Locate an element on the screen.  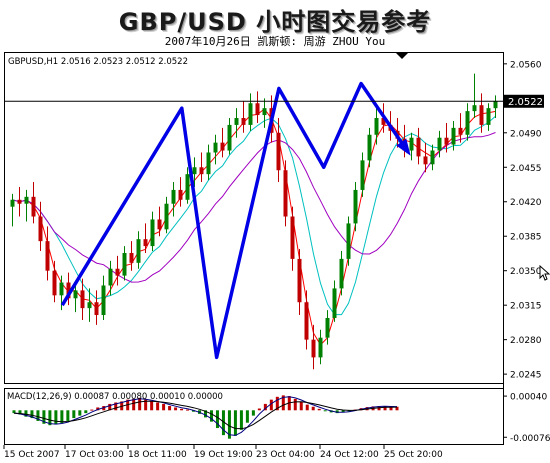
time-tick-label: 25 Oct 20:00 is located at coordinates (413, 455).